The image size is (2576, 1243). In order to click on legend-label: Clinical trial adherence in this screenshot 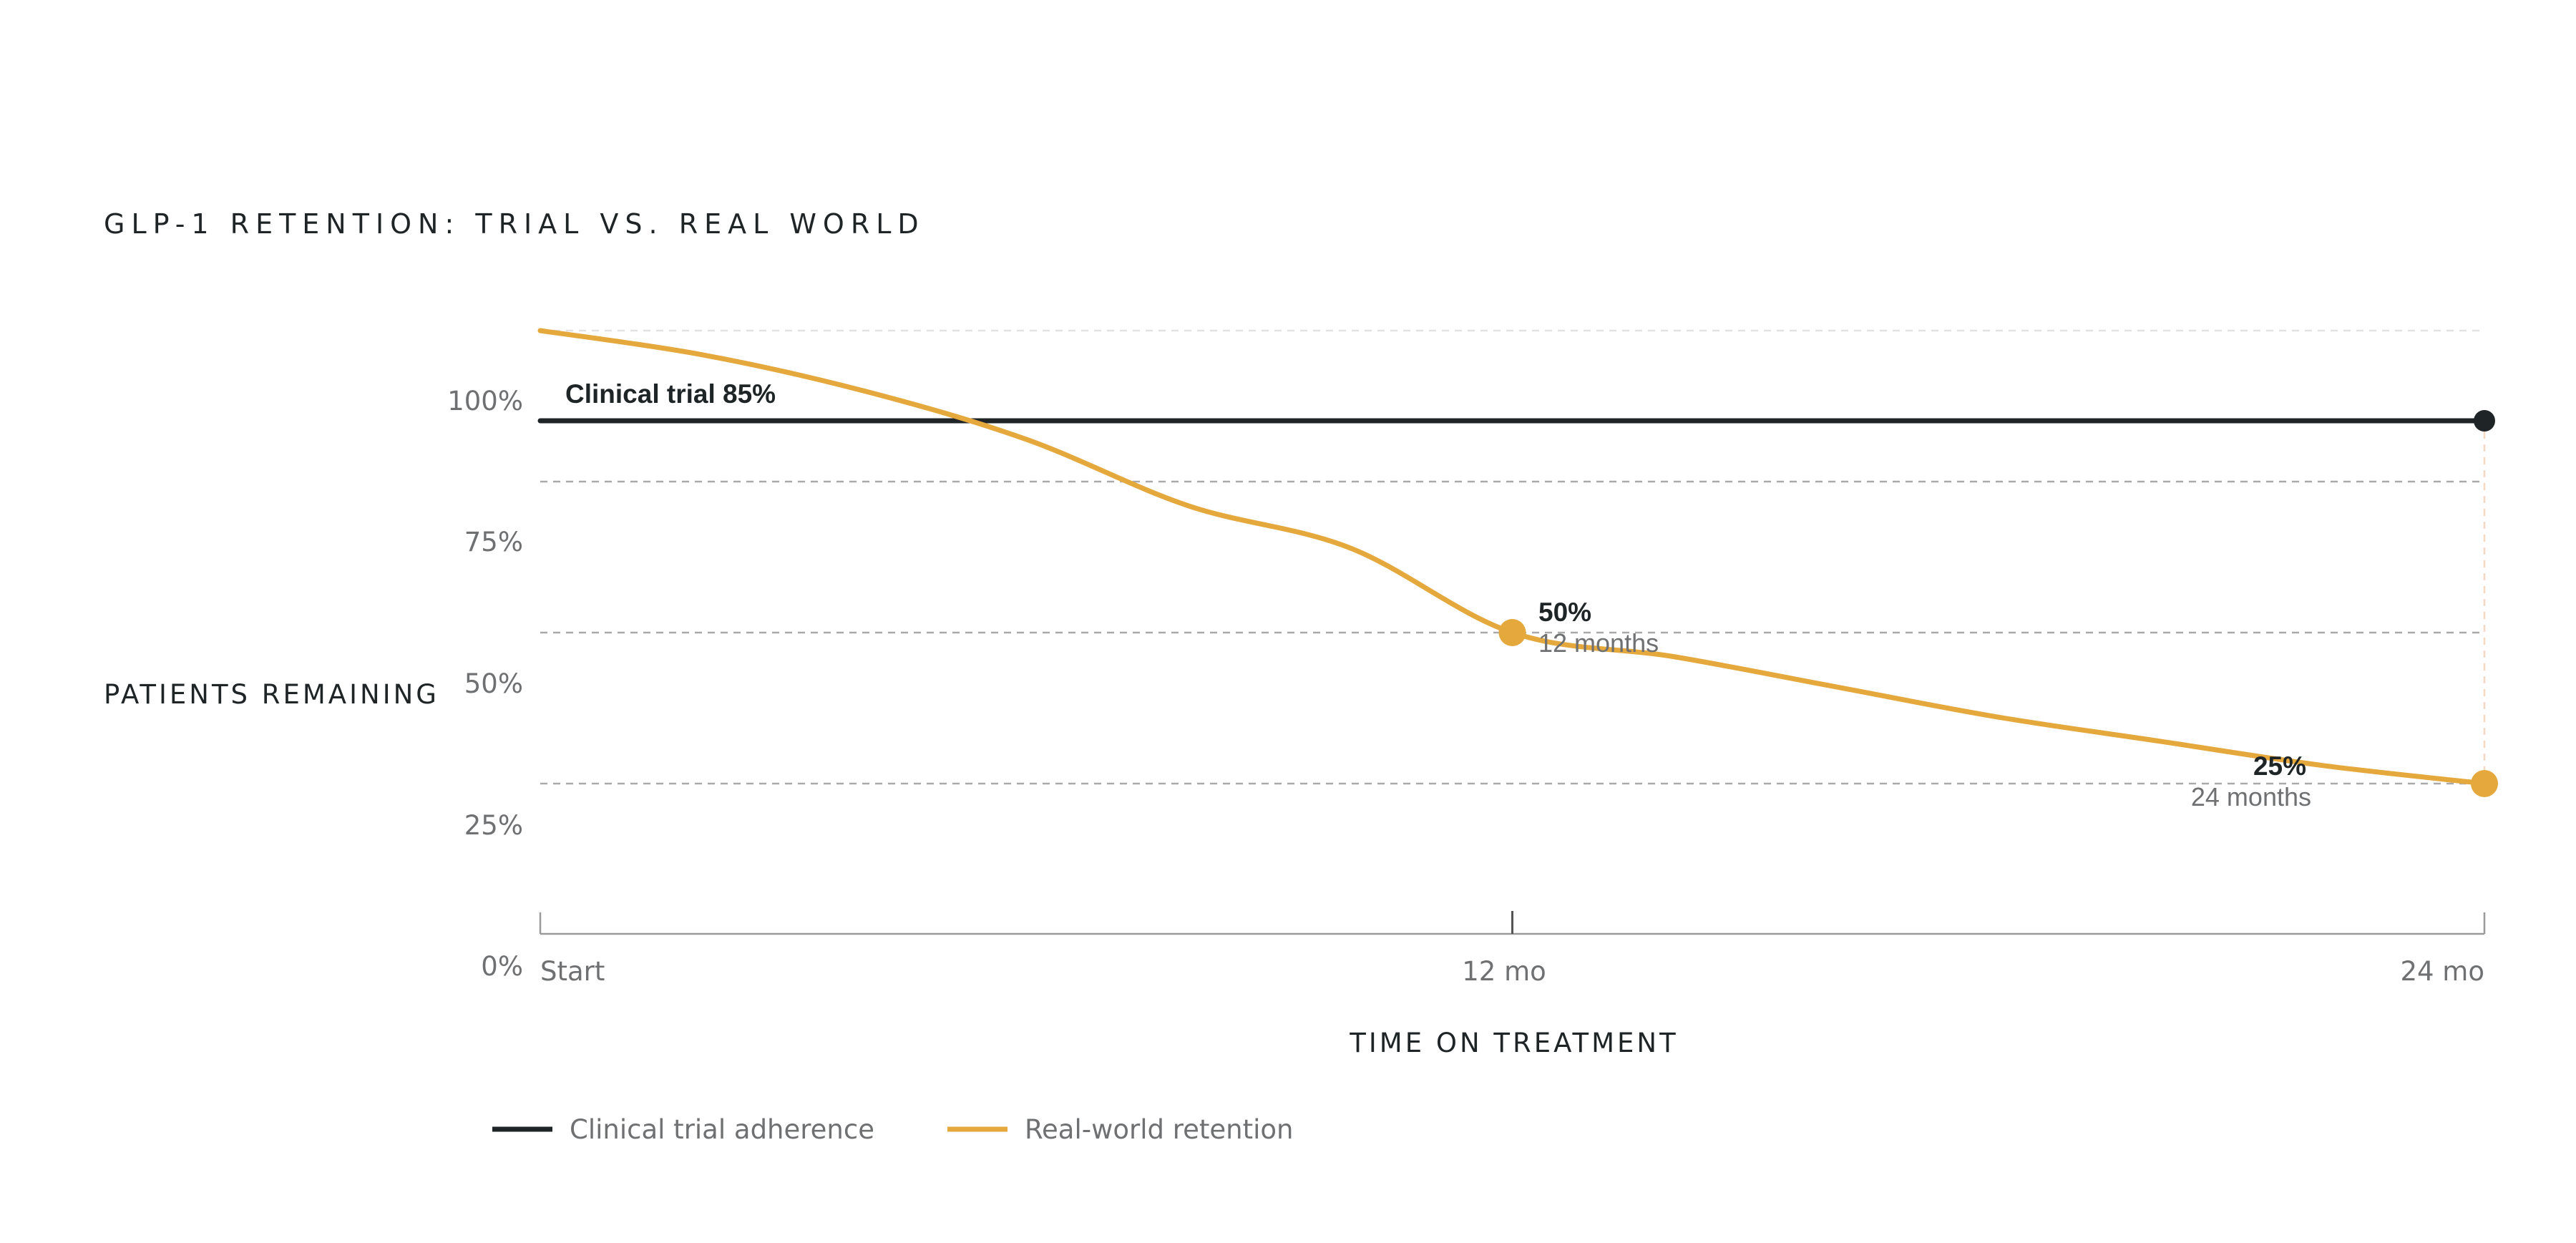, I will do `click(722, 1129)`.